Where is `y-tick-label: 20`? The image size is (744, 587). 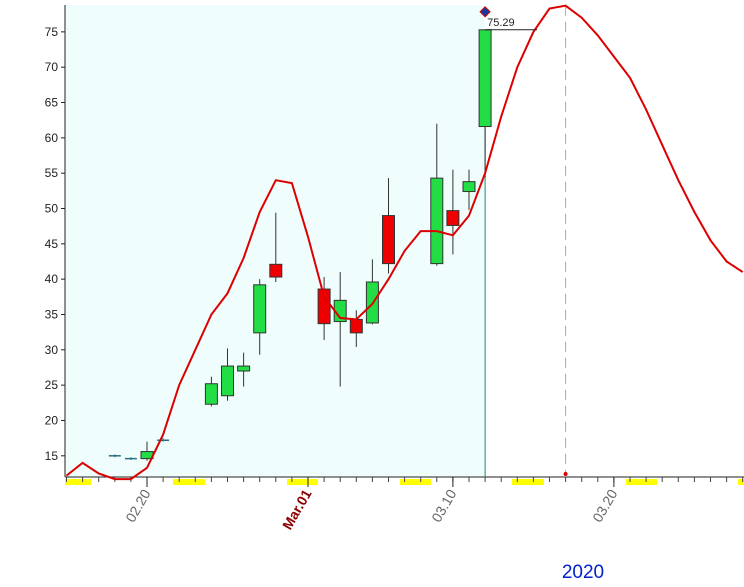
y-tick-label: 20 is located at coordinates (52, 420).